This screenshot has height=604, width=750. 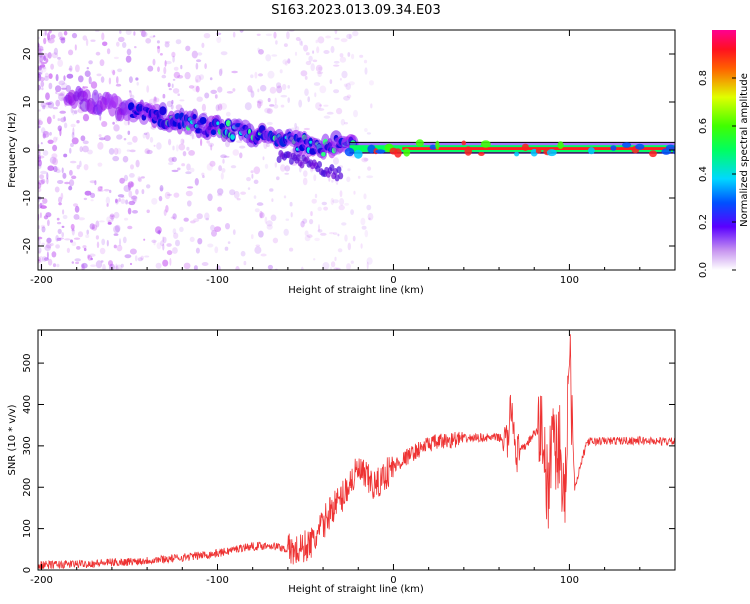 I want to click on spectrogram-x-axis-label: Height of straight line (km), so click(x=356, y=290).